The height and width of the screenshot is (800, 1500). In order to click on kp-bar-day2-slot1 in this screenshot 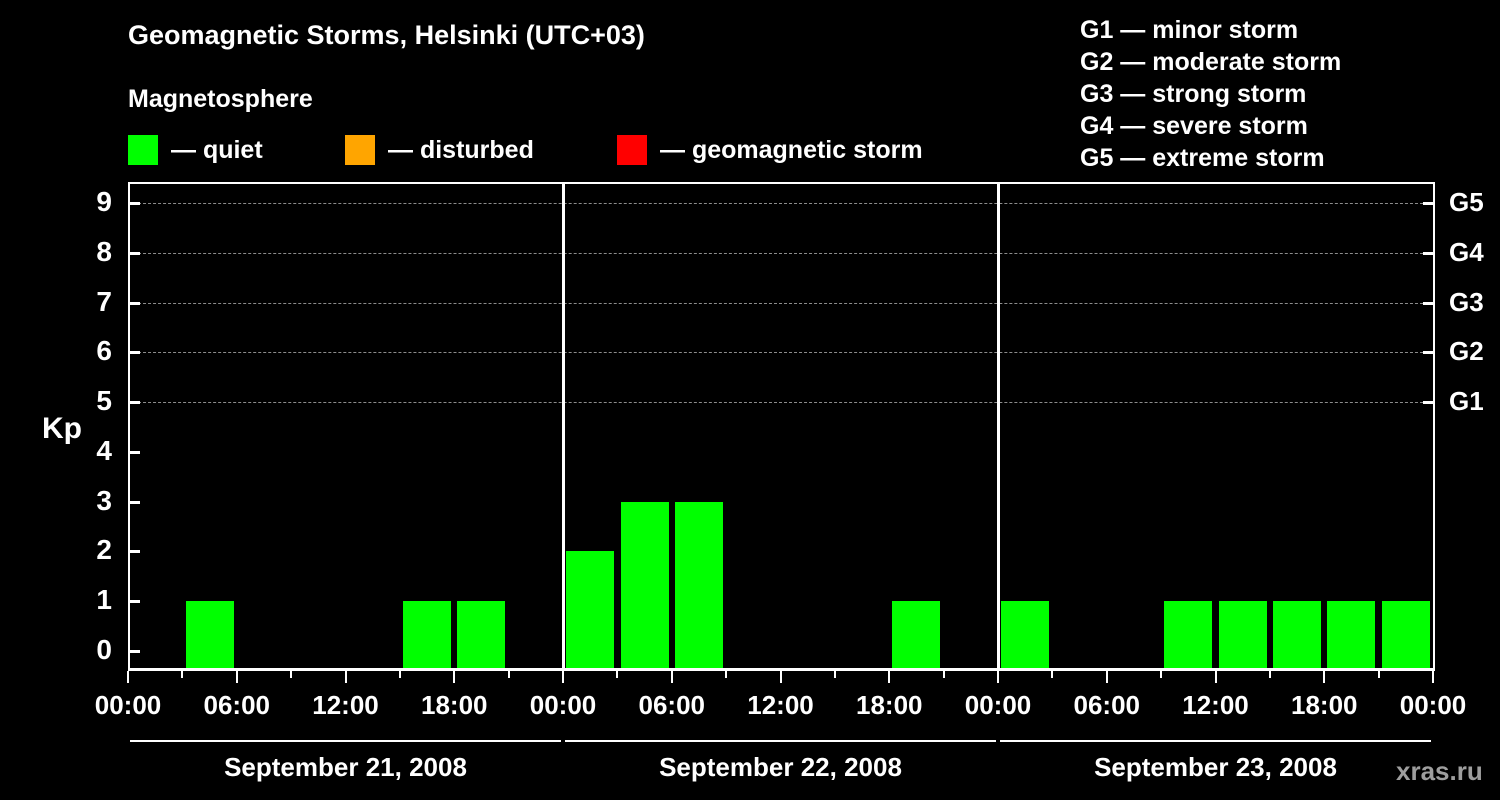, I will do `click(644, 584)`.